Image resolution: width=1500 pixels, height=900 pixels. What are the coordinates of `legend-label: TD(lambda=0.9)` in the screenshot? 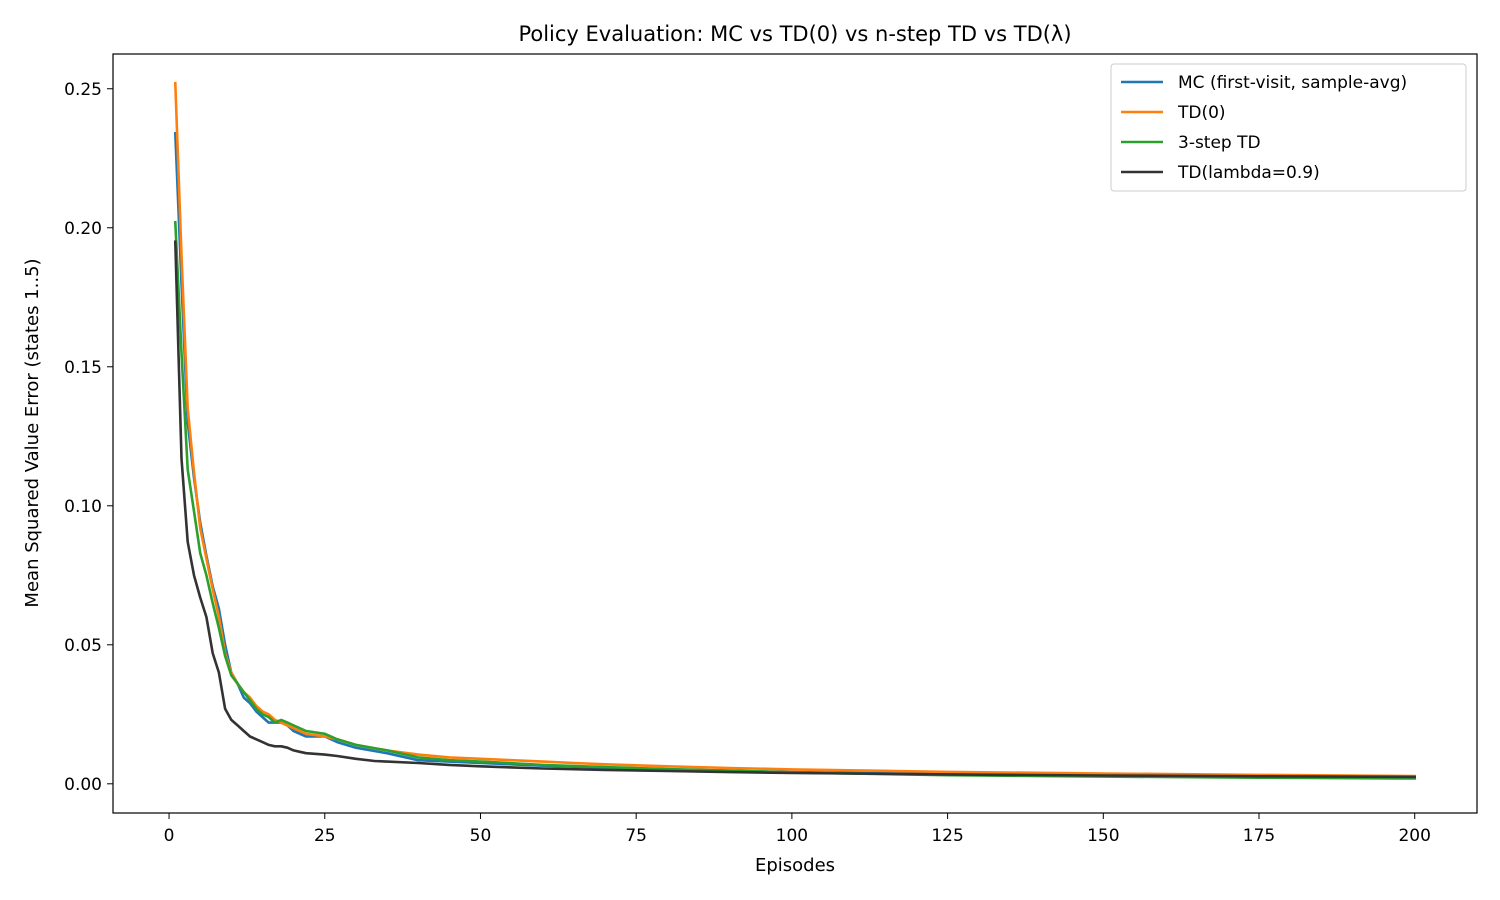 It's located at (1248, 173).